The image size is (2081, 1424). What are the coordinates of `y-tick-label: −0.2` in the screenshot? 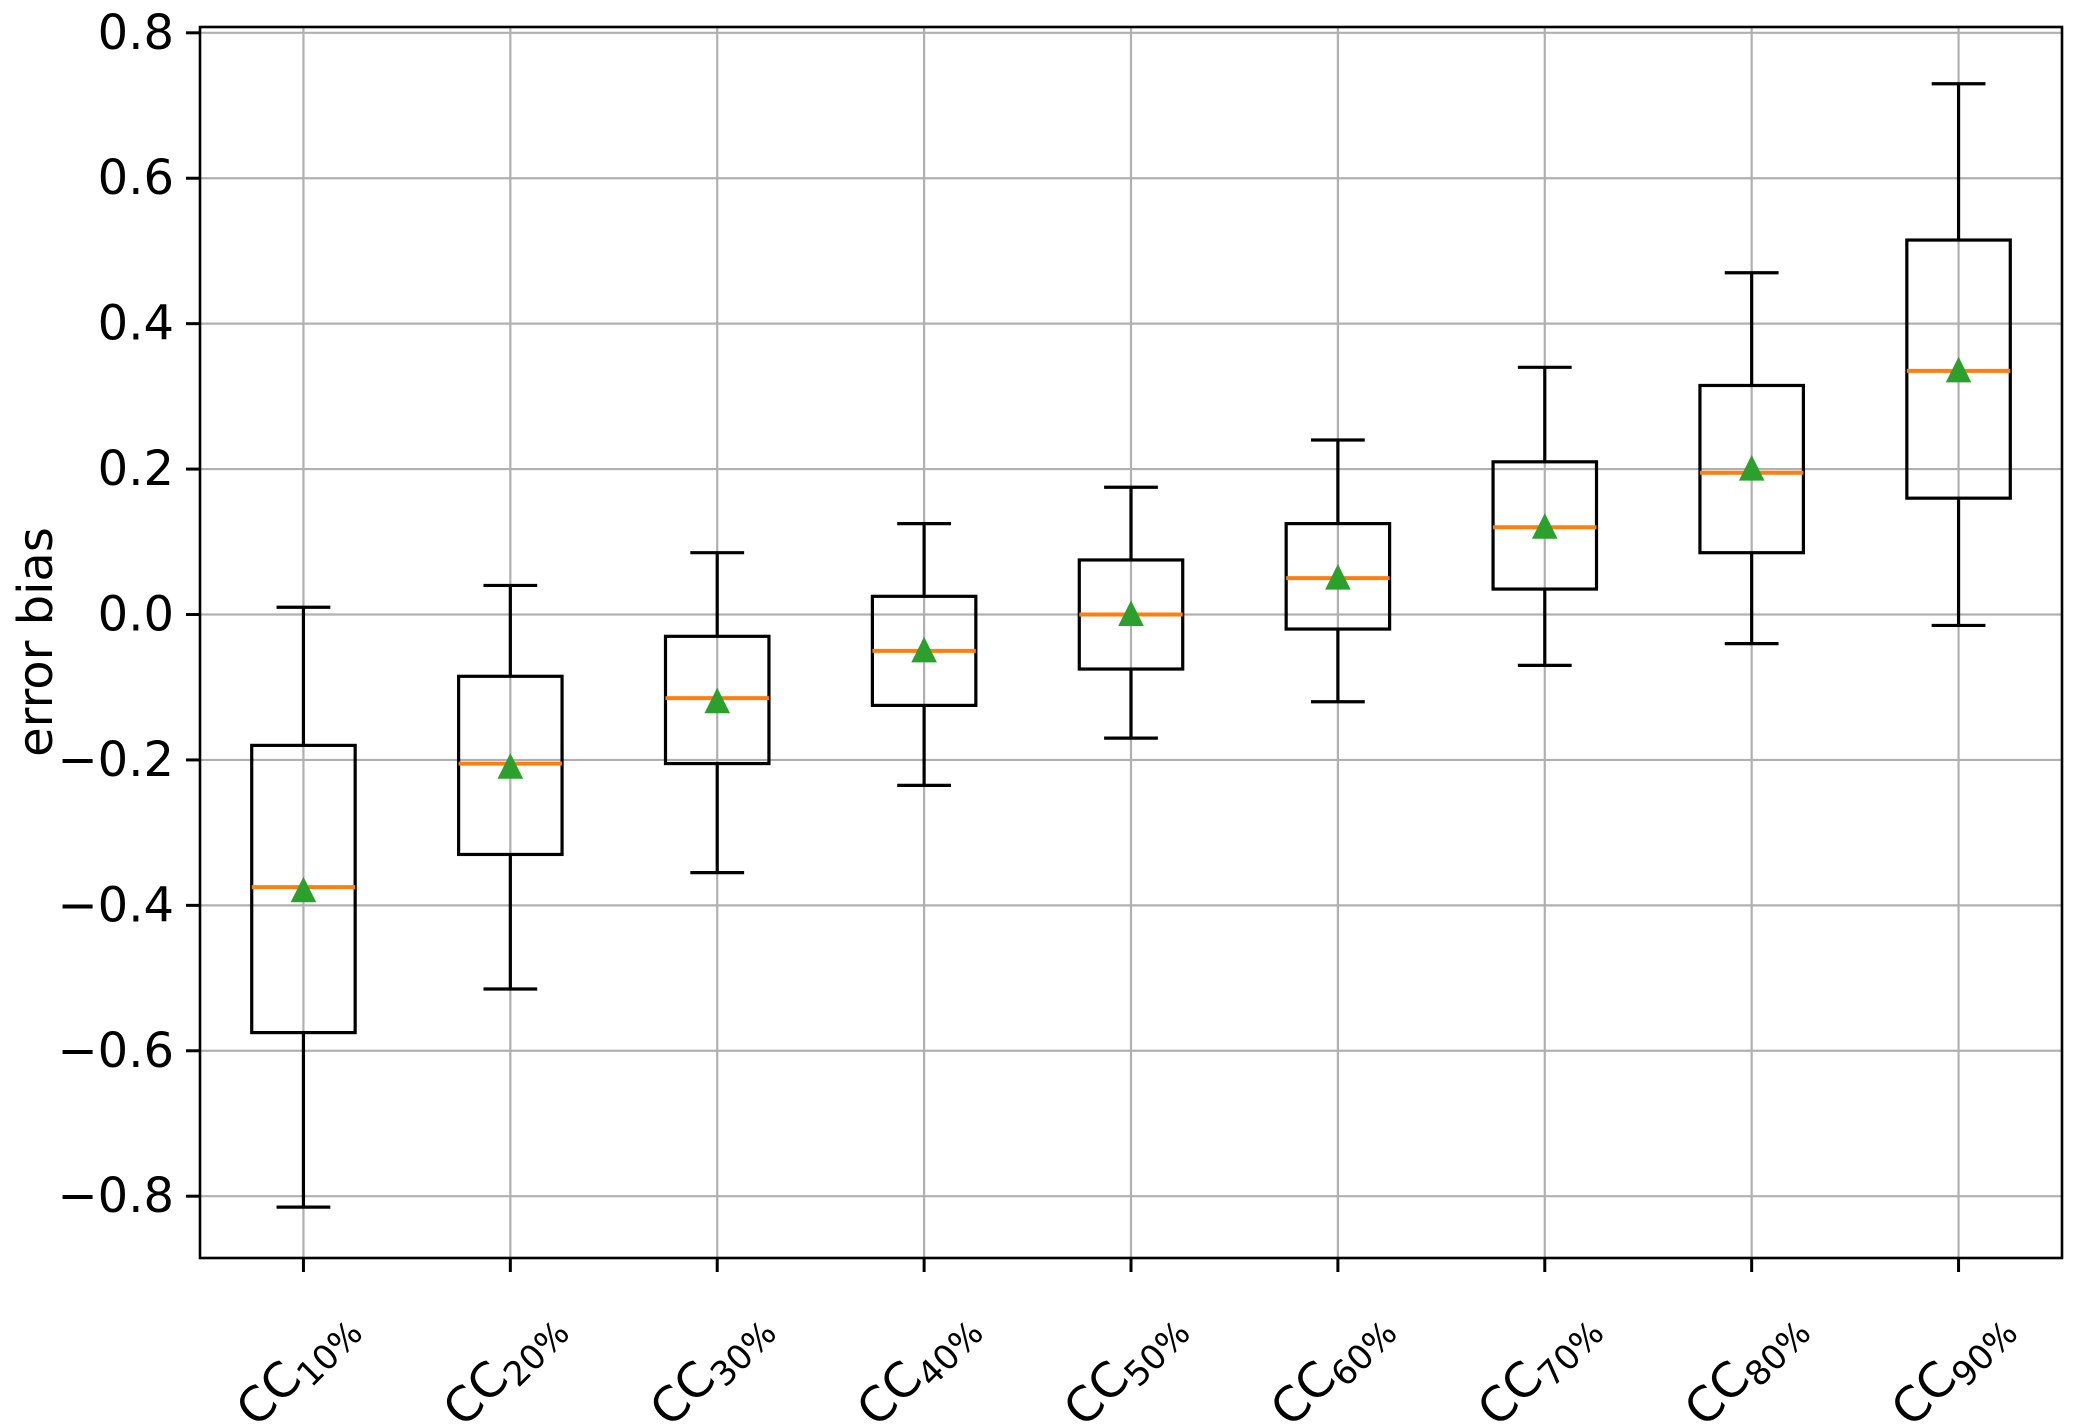 It's located at (115, 760).